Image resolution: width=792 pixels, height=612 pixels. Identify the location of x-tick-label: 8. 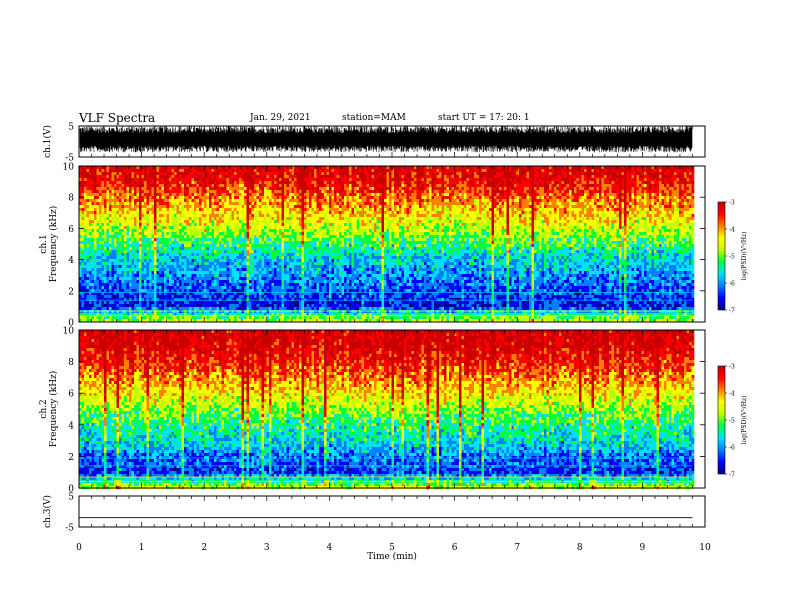
(580, 548).